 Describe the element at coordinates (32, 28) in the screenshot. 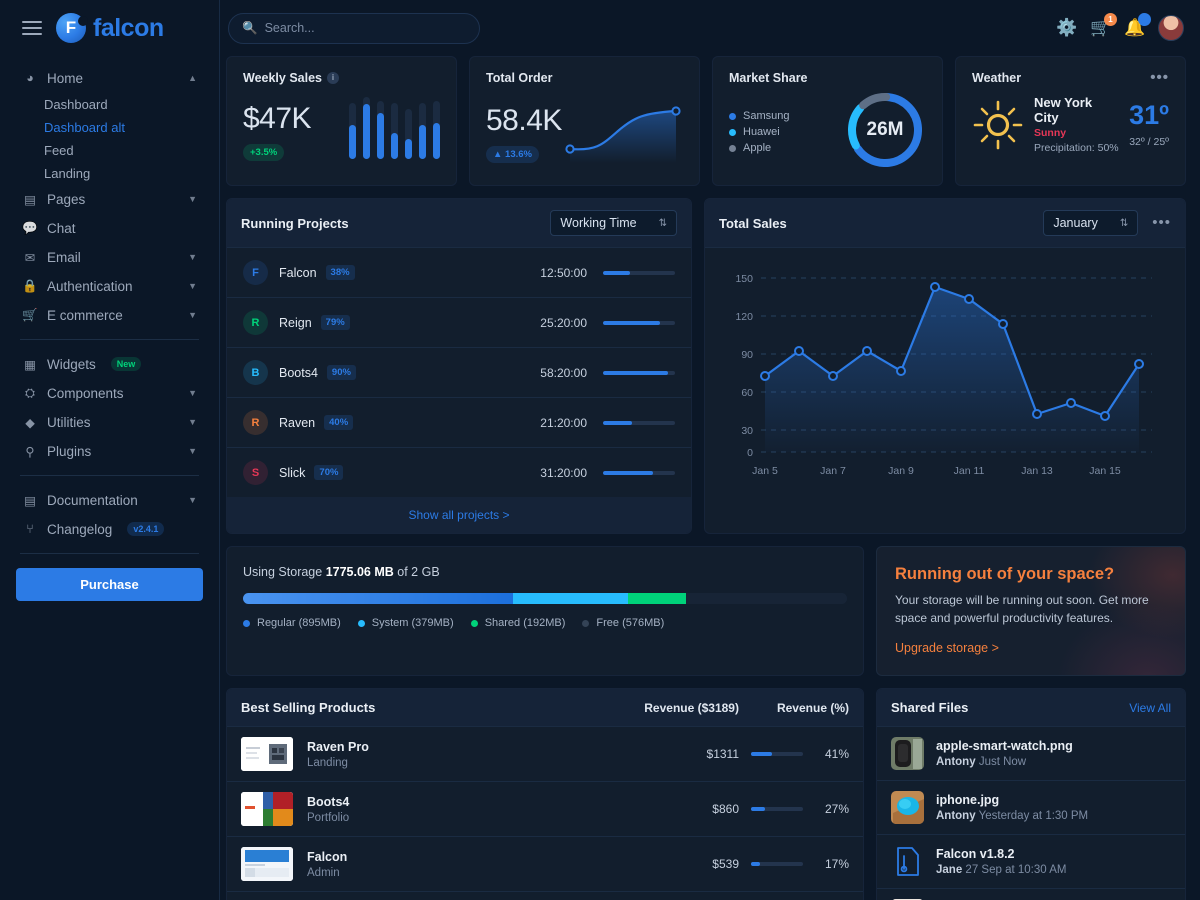

I see `hamburger-menu-icon` at that location.